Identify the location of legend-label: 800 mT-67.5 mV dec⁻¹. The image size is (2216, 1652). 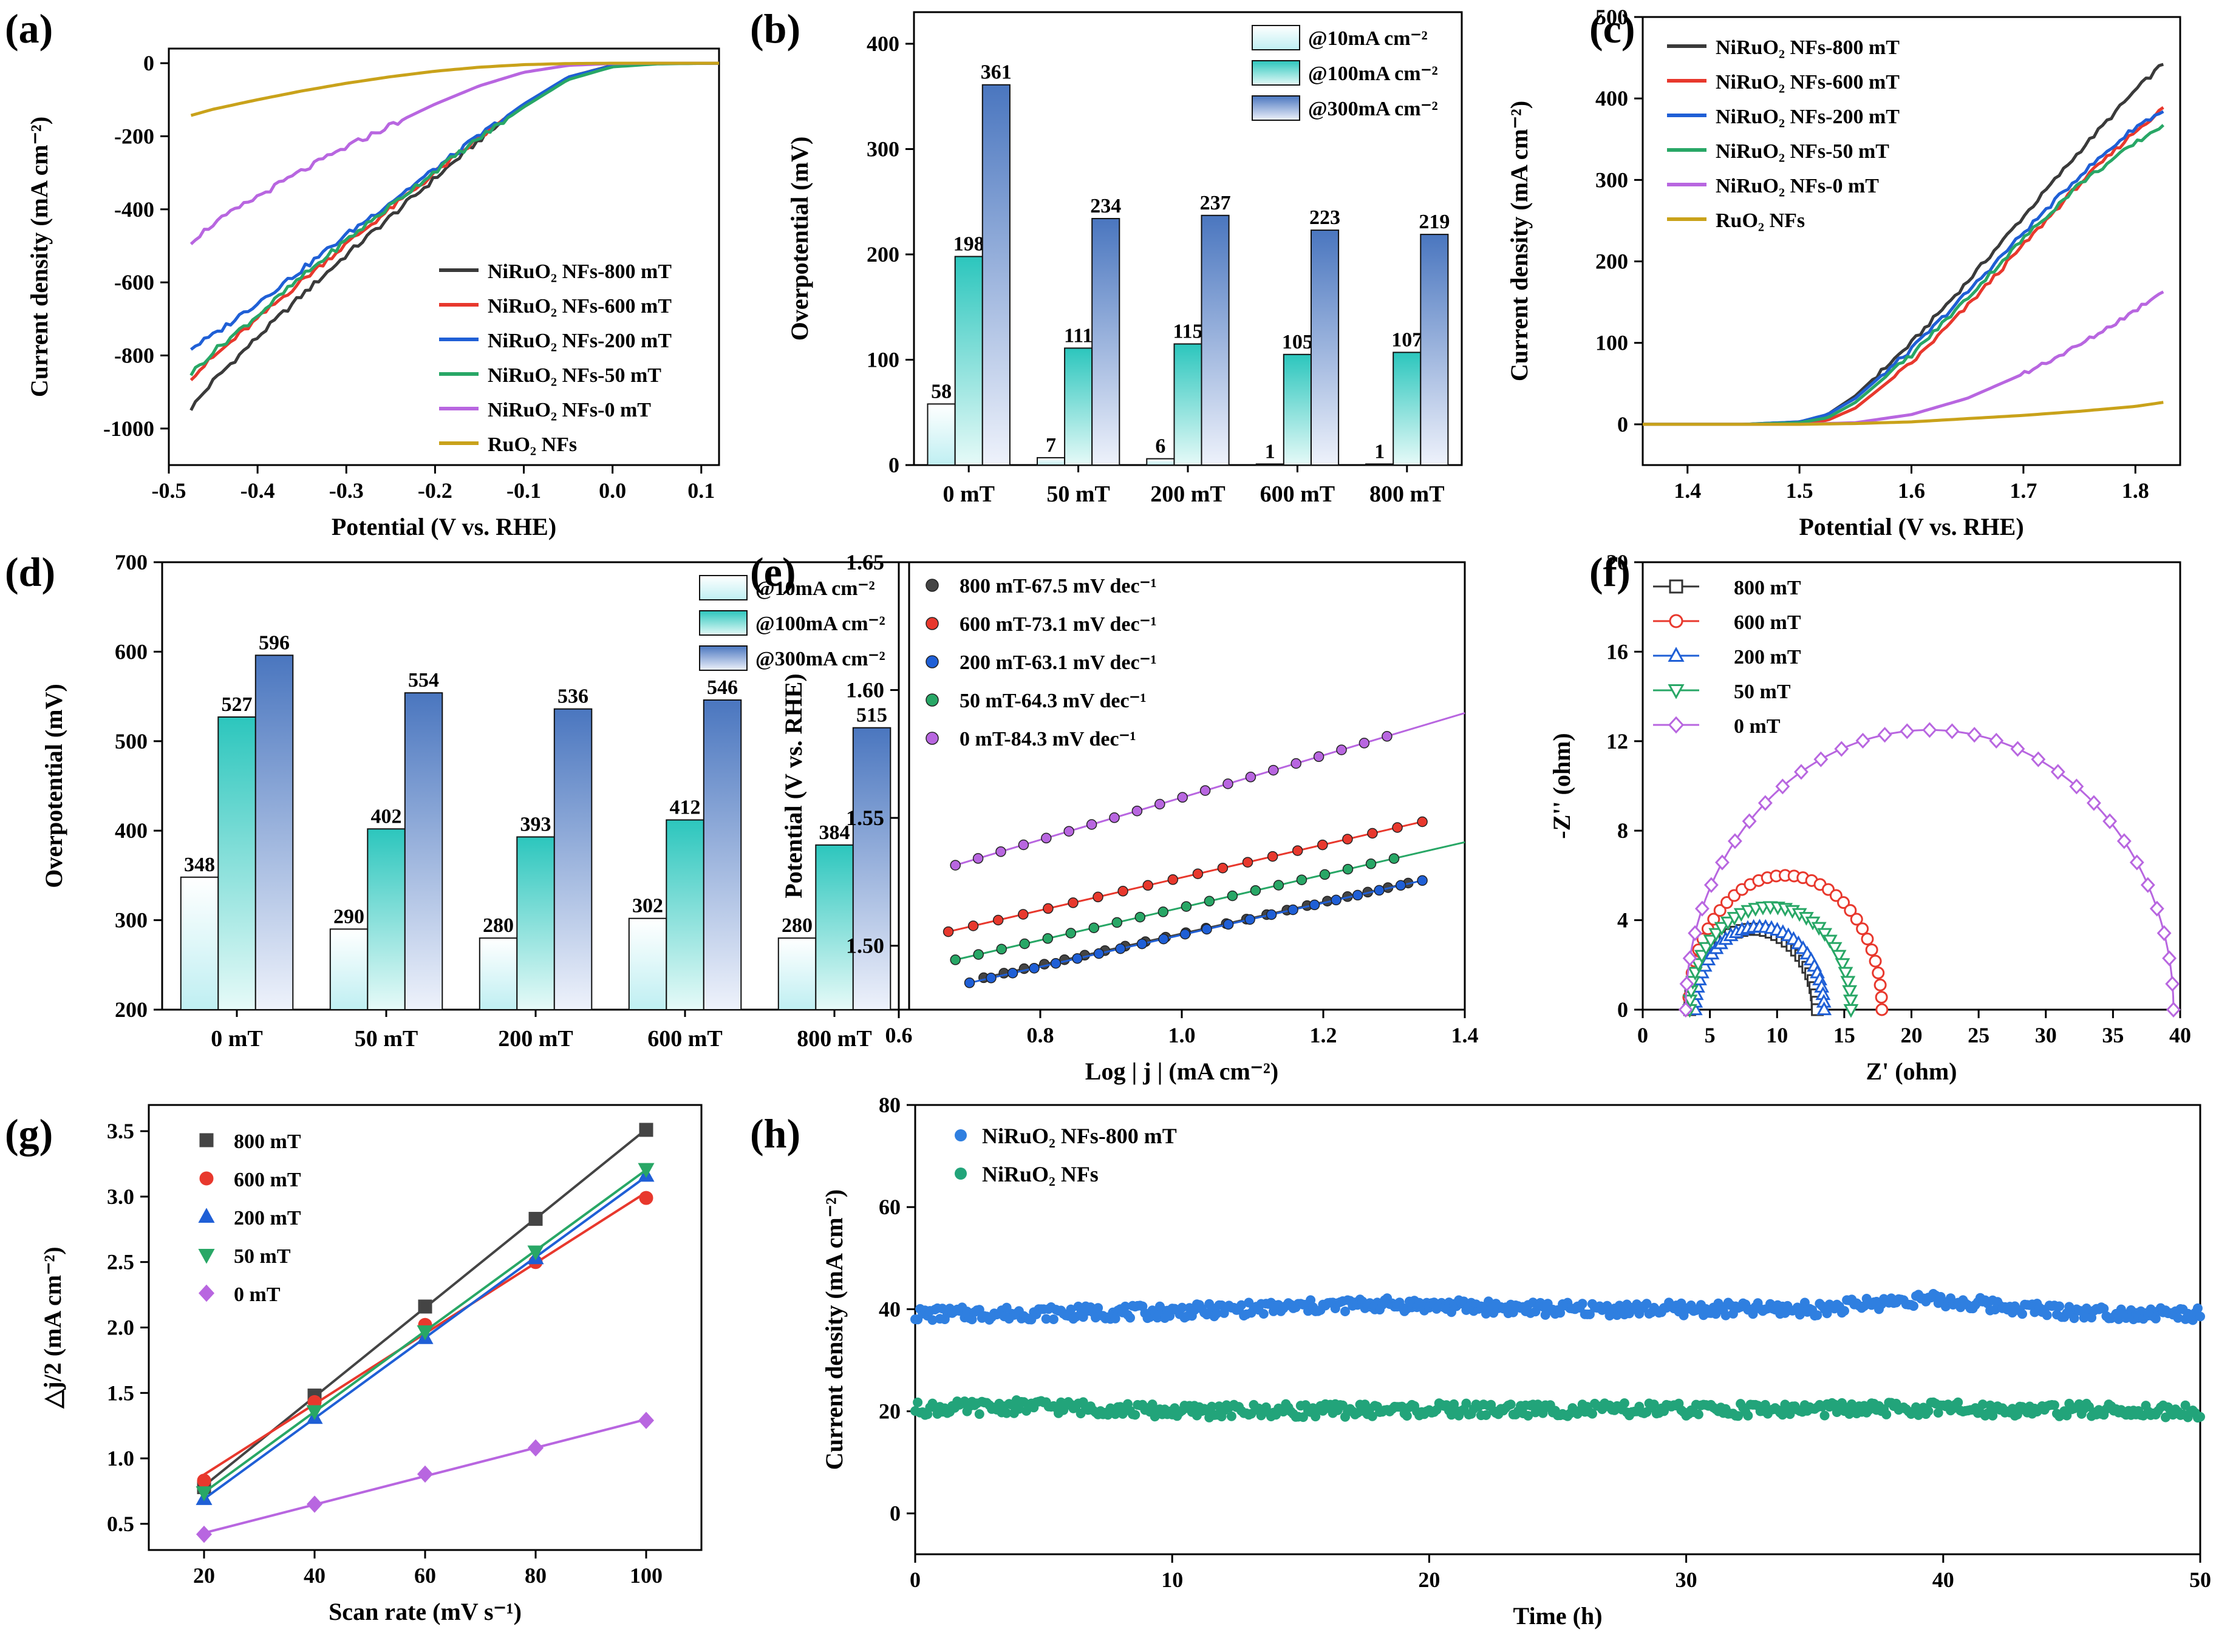
(1058, 586).